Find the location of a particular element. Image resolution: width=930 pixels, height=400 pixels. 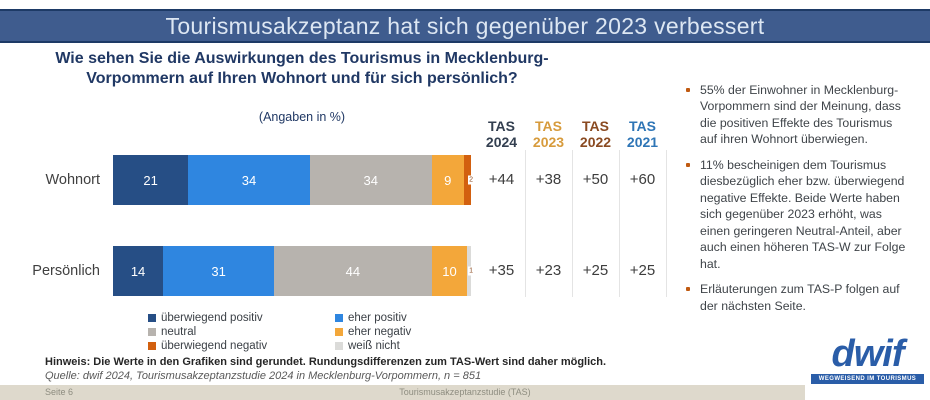

tas-year: 2023 is located at coordinates (548, 142).